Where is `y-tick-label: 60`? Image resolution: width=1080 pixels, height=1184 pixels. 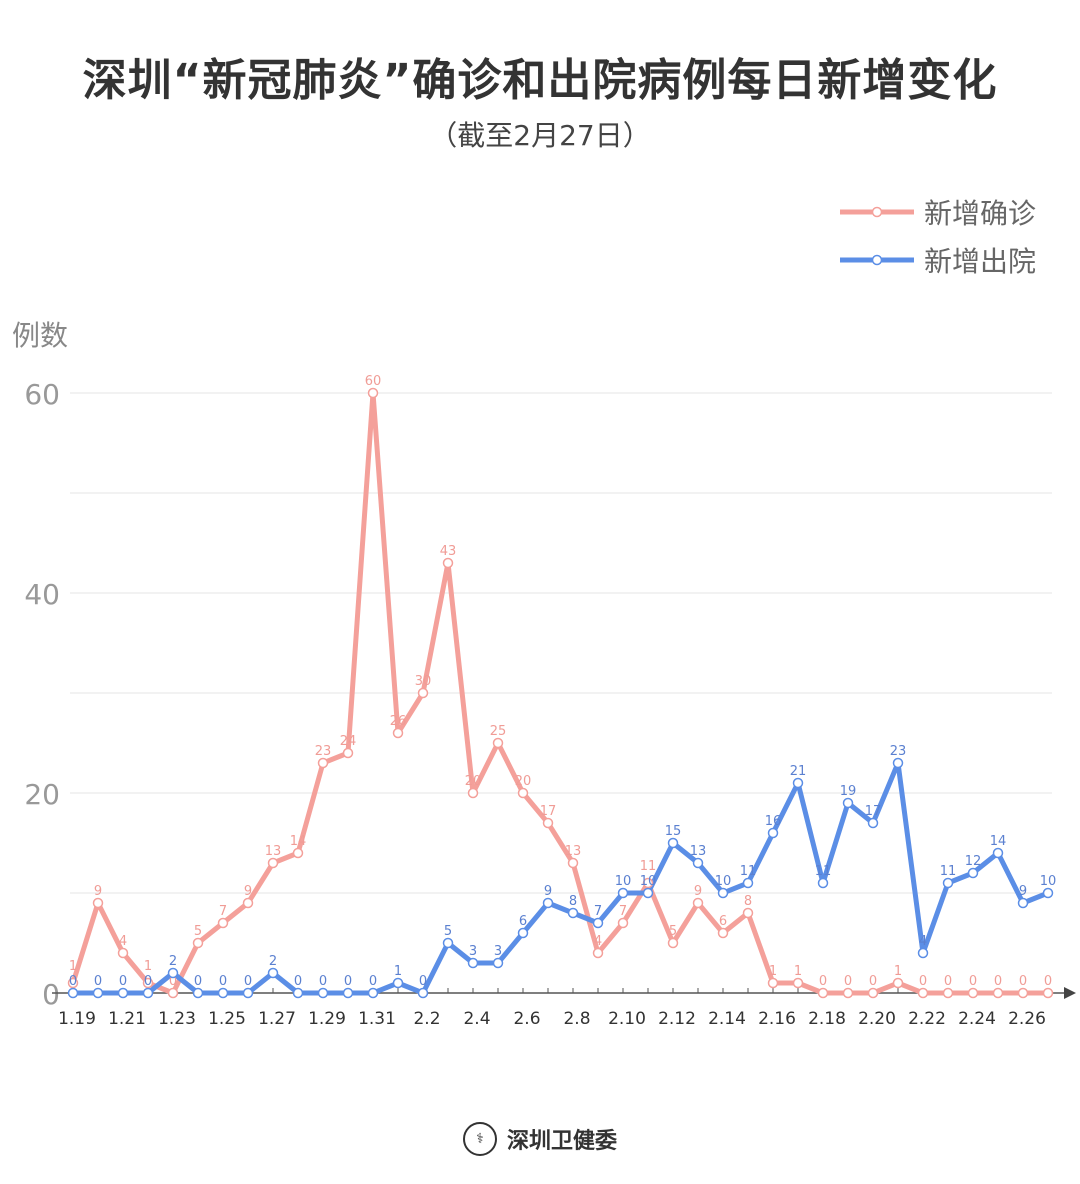
y-tick-label: 60 is located at coordinates (42, 394).